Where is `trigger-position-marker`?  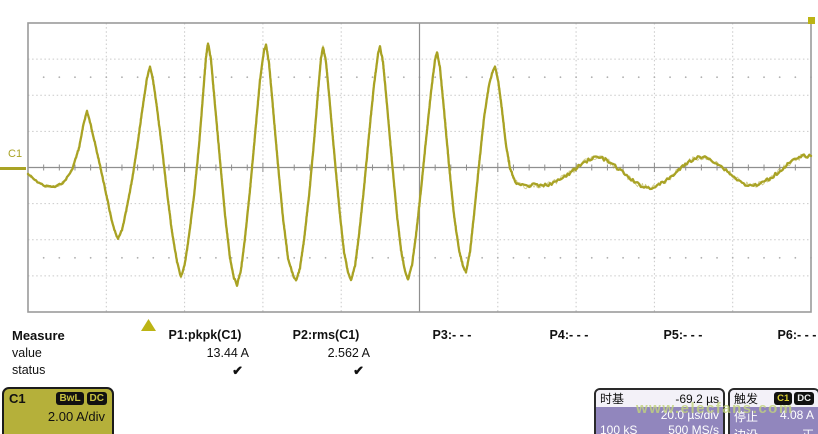
trigger-position-marker is located at coordinates (148, 325).